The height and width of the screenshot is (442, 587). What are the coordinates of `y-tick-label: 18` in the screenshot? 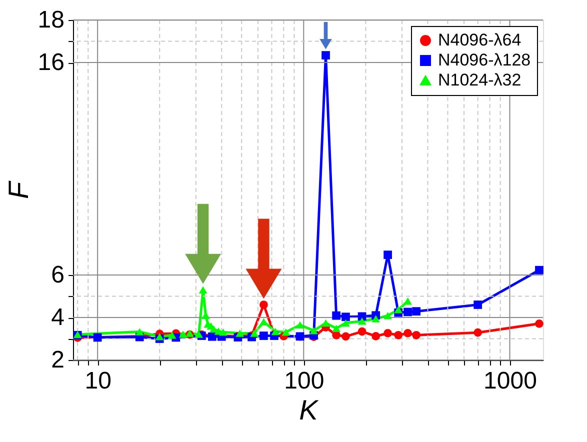 It's located at (51, 20).